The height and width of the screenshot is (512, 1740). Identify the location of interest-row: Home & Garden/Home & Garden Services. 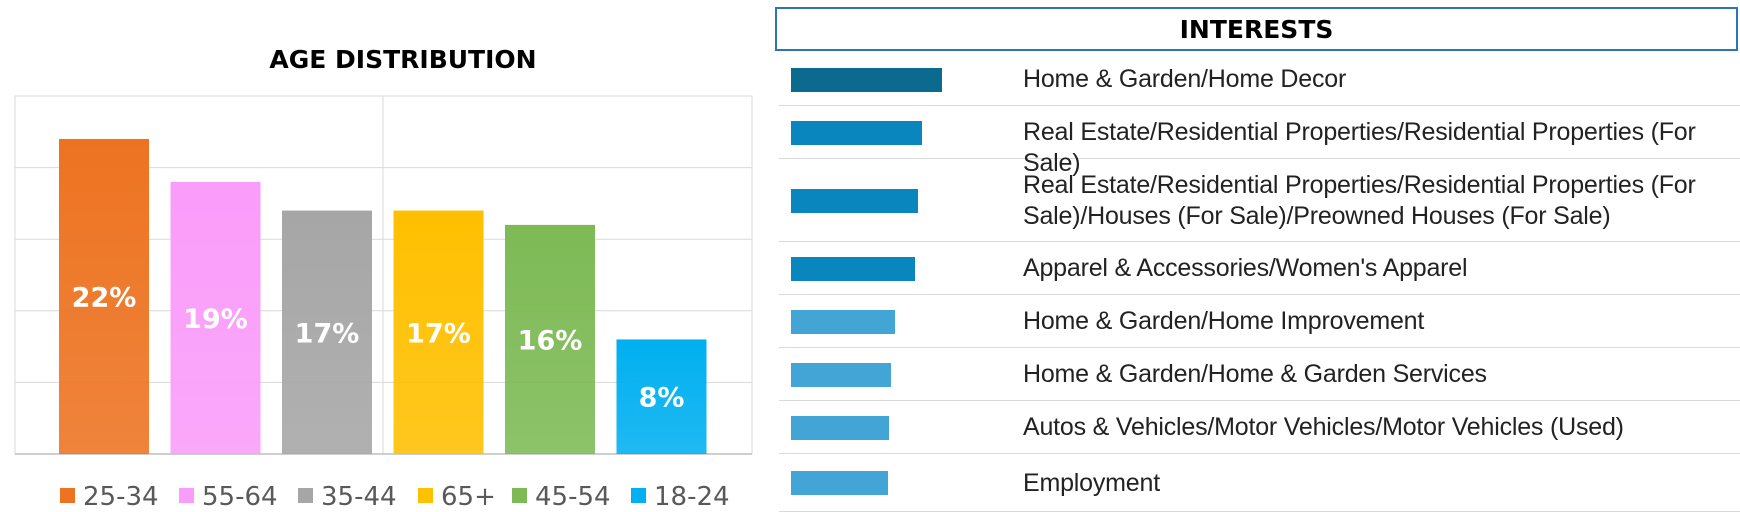
(1259, 374).